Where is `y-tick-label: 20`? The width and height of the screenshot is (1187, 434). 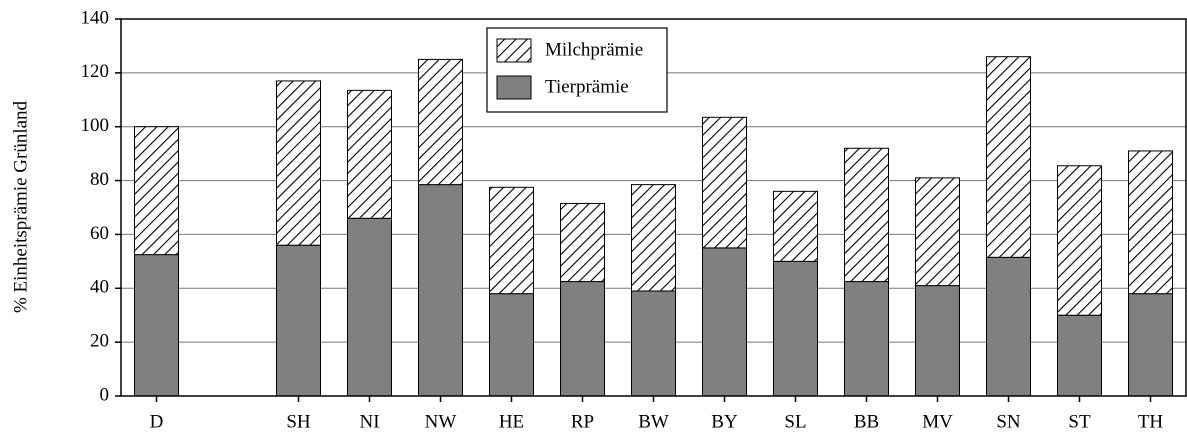
y-tick-label: 20 is located at coordinates (99, 341).